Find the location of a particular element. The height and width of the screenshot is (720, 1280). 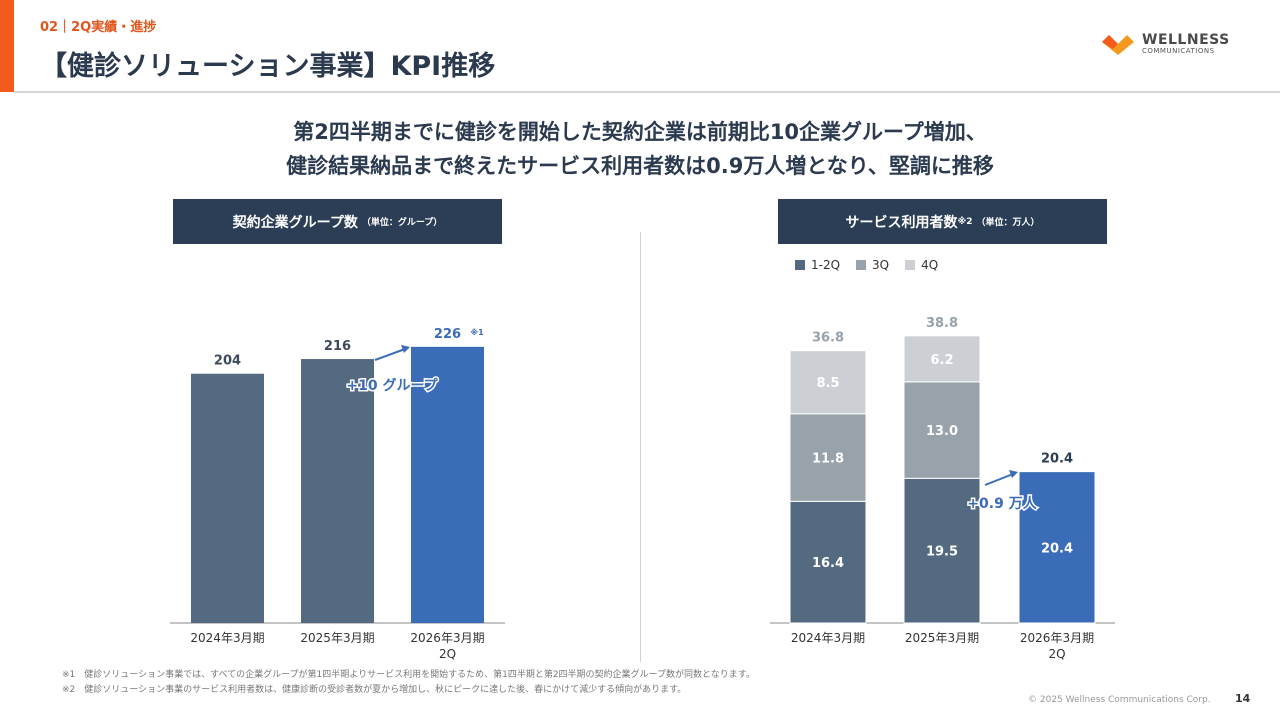

segment-label: 16.4 is located at coordinates (828, 563).